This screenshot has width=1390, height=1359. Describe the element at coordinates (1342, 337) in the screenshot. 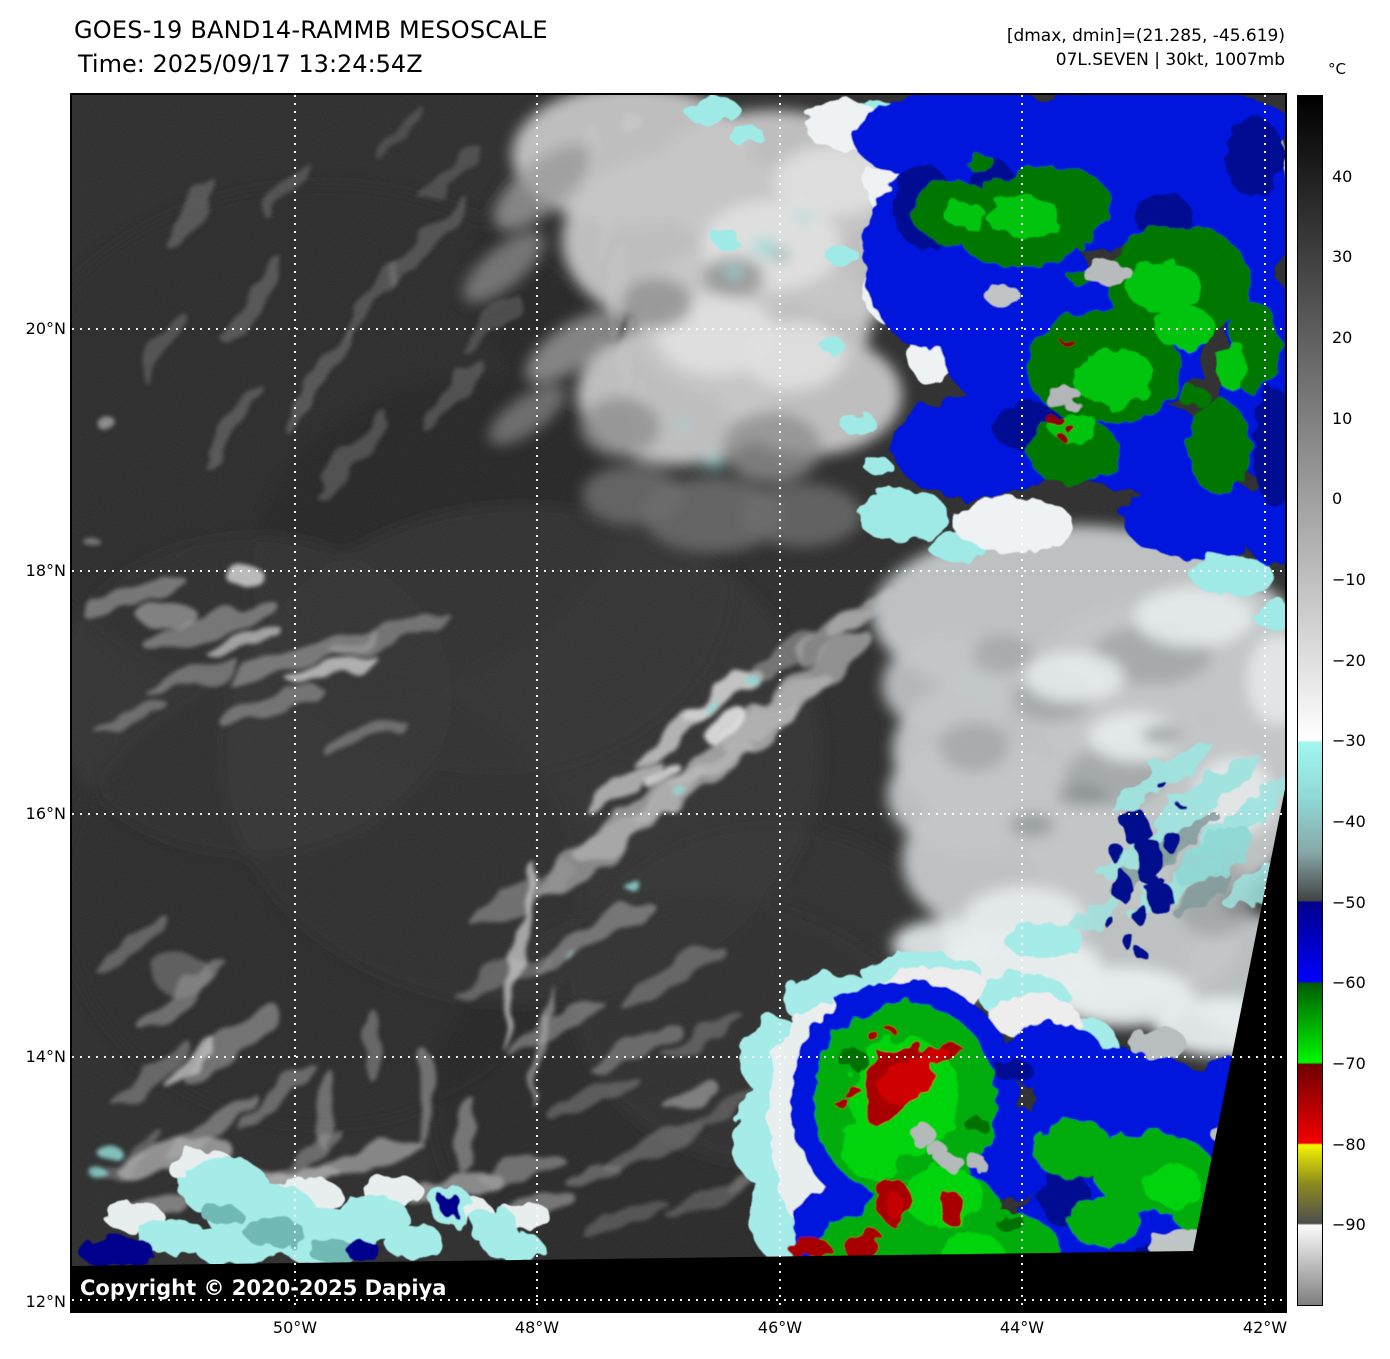

I see `colorbar-tick: 20` at that location.